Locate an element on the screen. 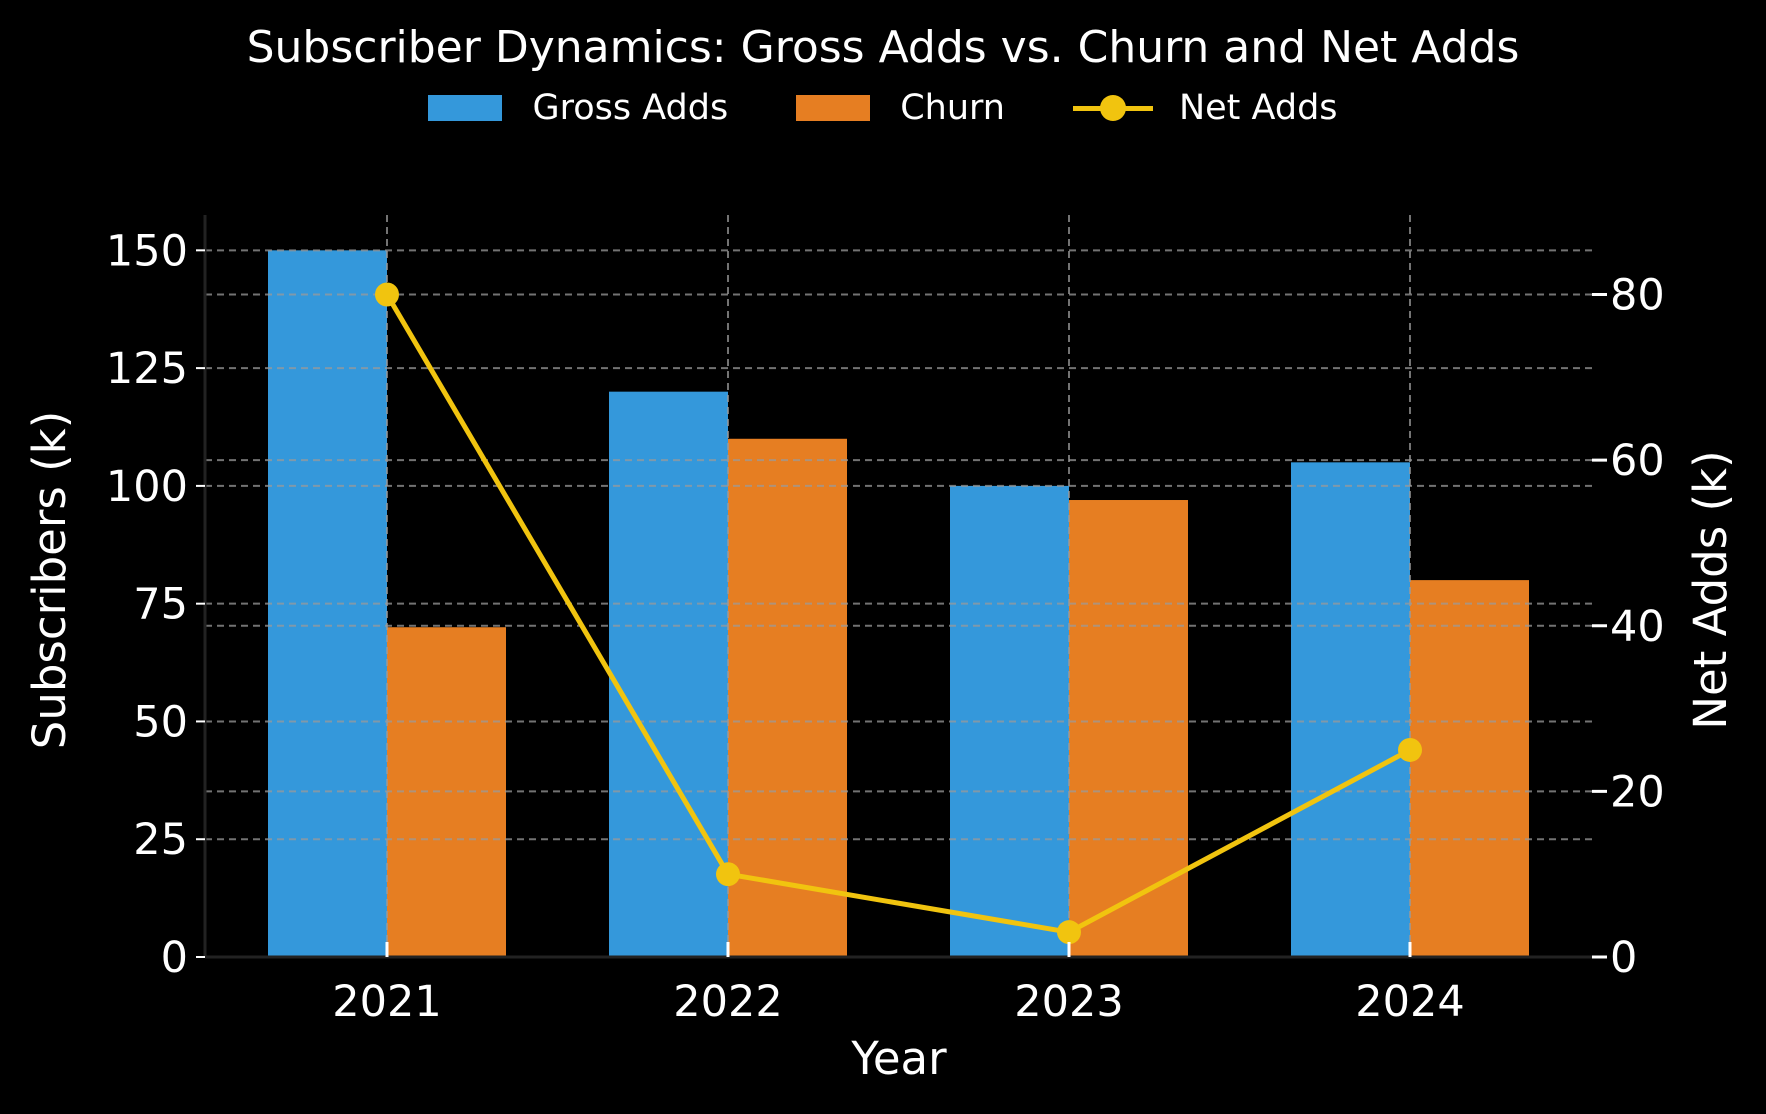 This screenshot has height=1114, width=1766. x-tick-label: 2021 is located at coordinates (386, 1002).